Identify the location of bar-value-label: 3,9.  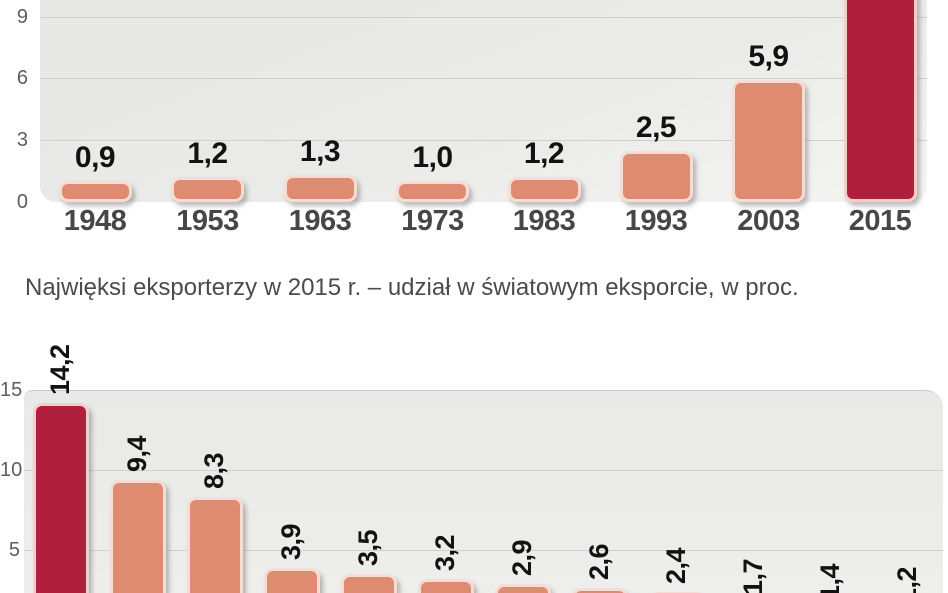
(291, 541).